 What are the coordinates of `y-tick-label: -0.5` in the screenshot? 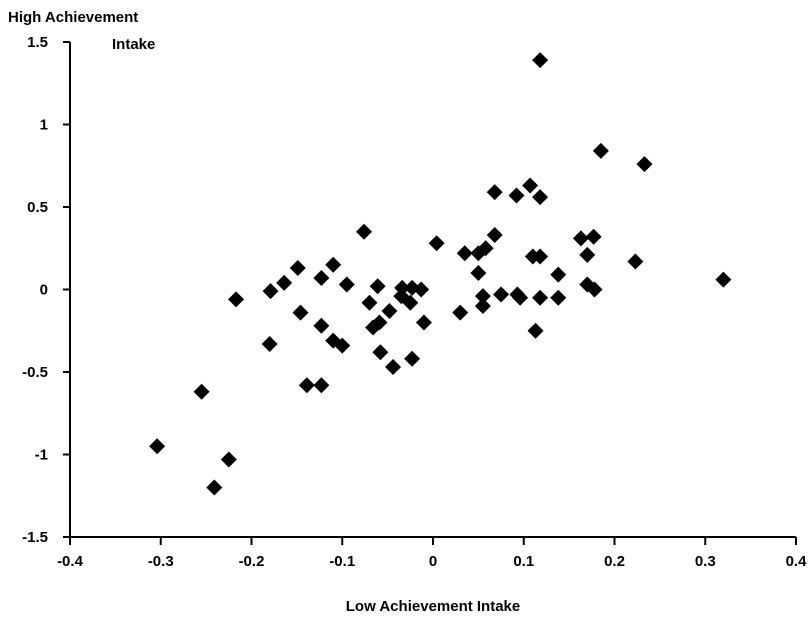 It's located at (35, 372).